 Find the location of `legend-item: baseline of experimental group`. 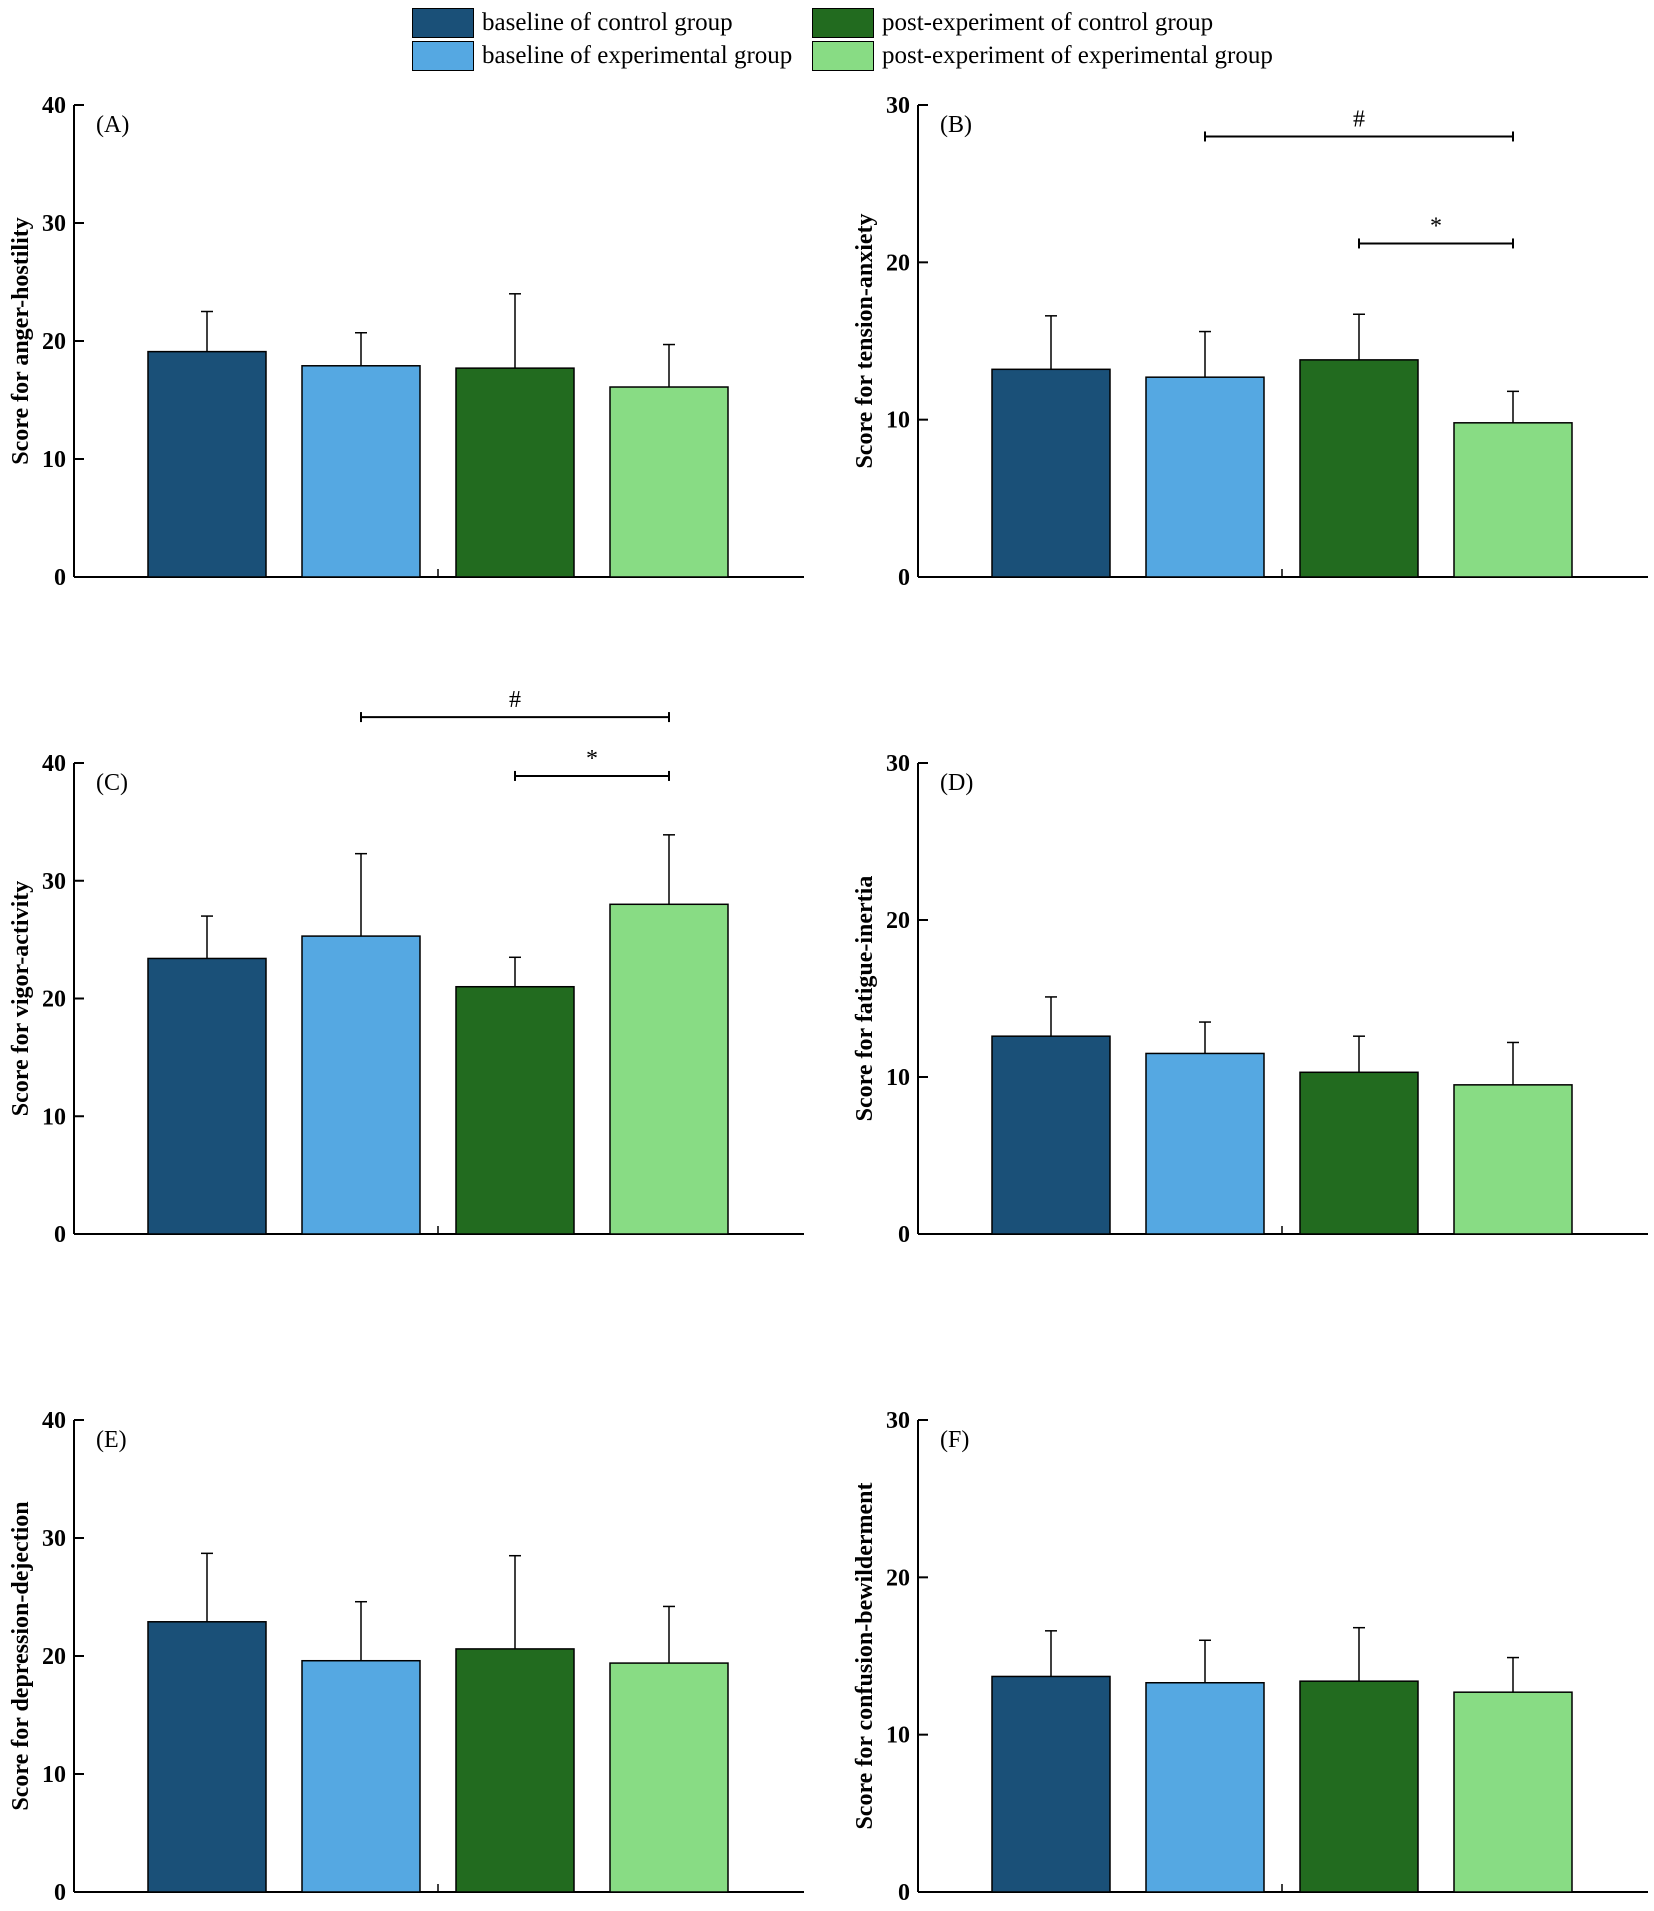

legend-item: baseline of experimental group is located at coordinates (602, 56).